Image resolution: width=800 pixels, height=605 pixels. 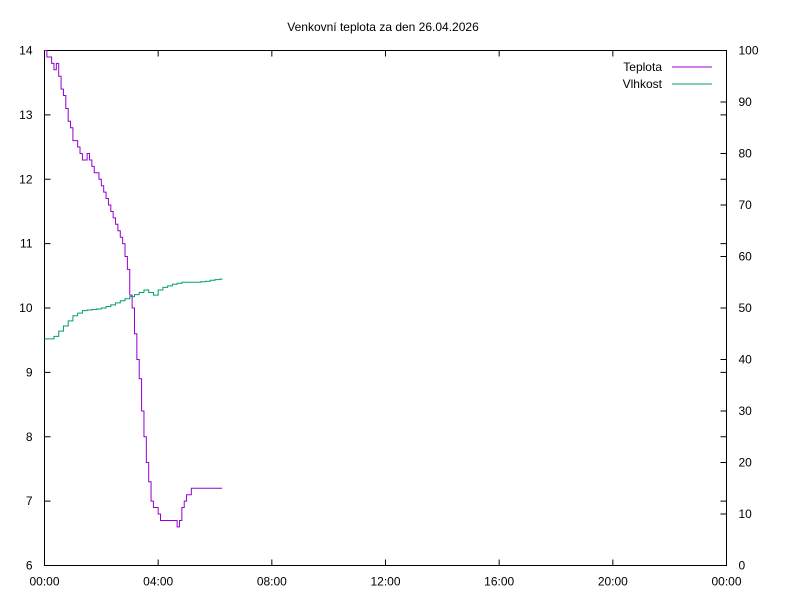 I want to click on y-tick-label: 10, so click(x=26, y=308).